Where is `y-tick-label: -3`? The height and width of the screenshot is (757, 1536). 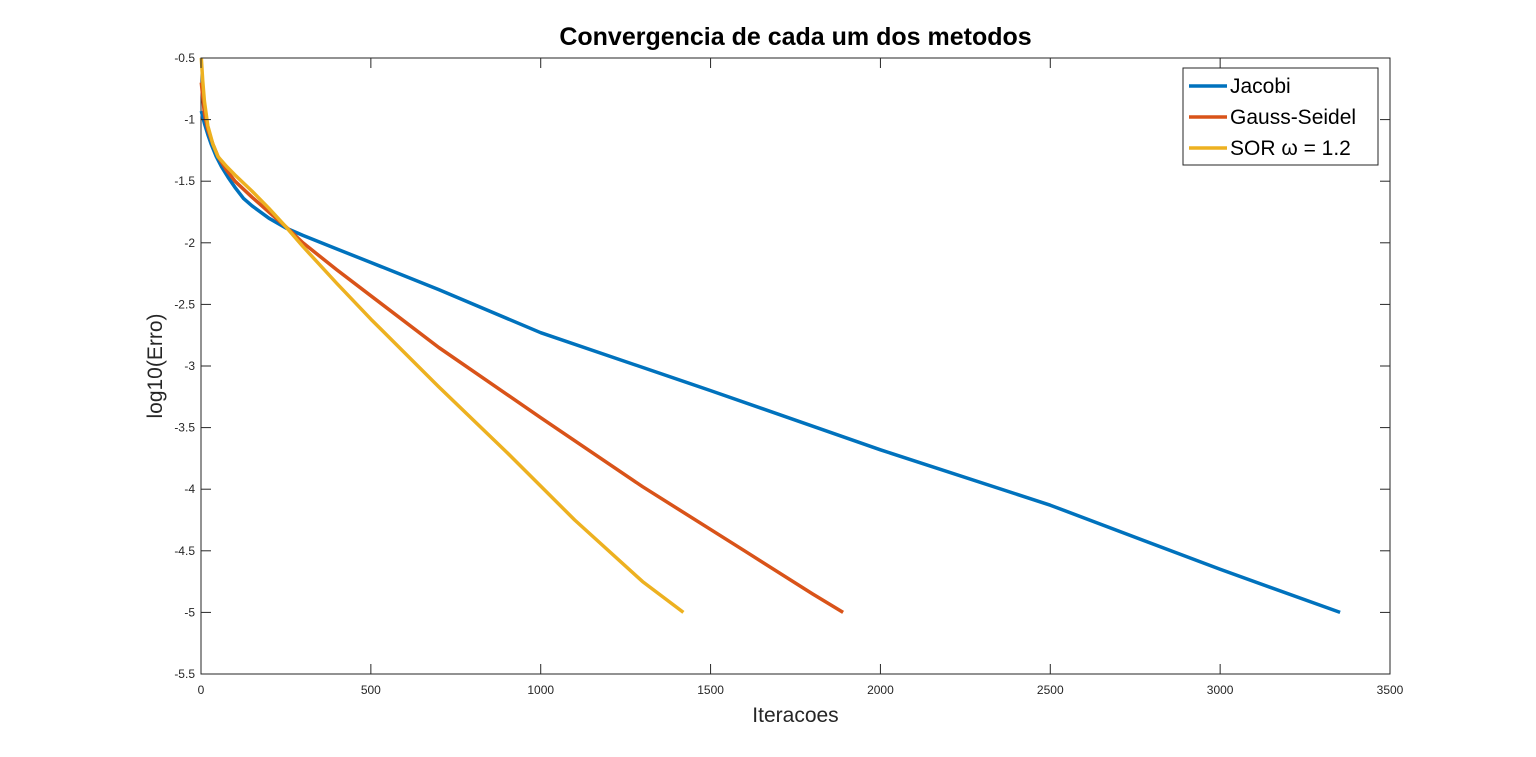
y-tick-label: -3 is located at coordinates (189, 366).